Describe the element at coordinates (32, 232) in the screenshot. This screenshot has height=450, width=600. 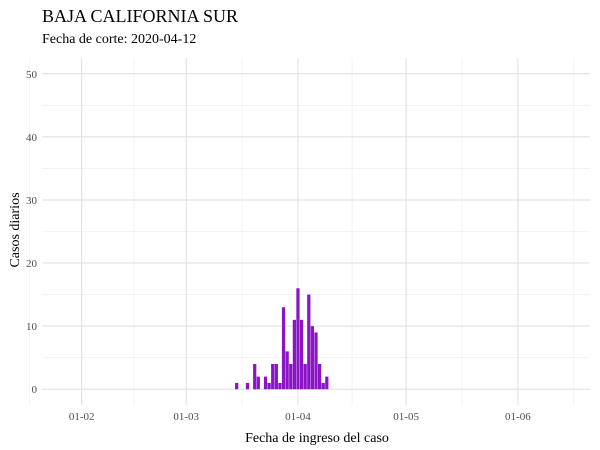
I see `y-tick-labels: 0 10 20 30 40 50` at that location.